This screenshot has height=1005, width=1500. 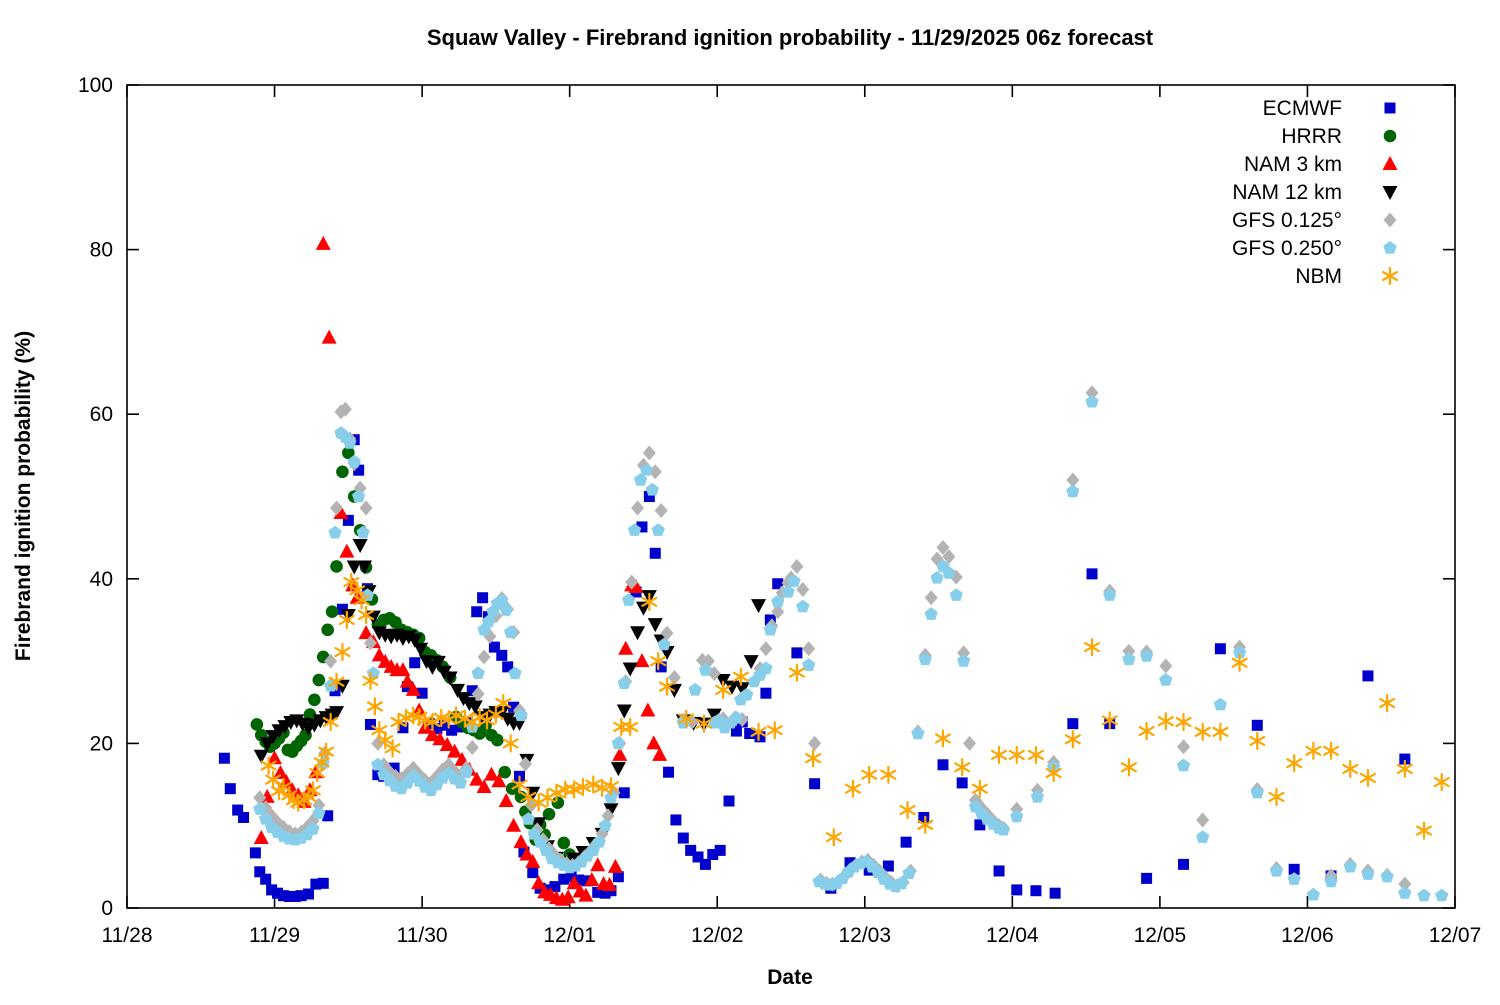 I want to click on y-axis-label: Firebrand ignition probability (%), so click(x=23, y=496).